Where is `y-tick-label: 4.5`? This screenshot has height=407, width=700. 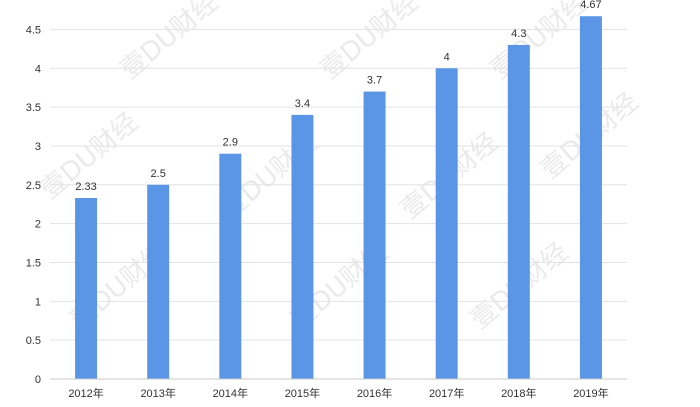 y-tick-label: 4.5 is located at coordinates (33, 30).